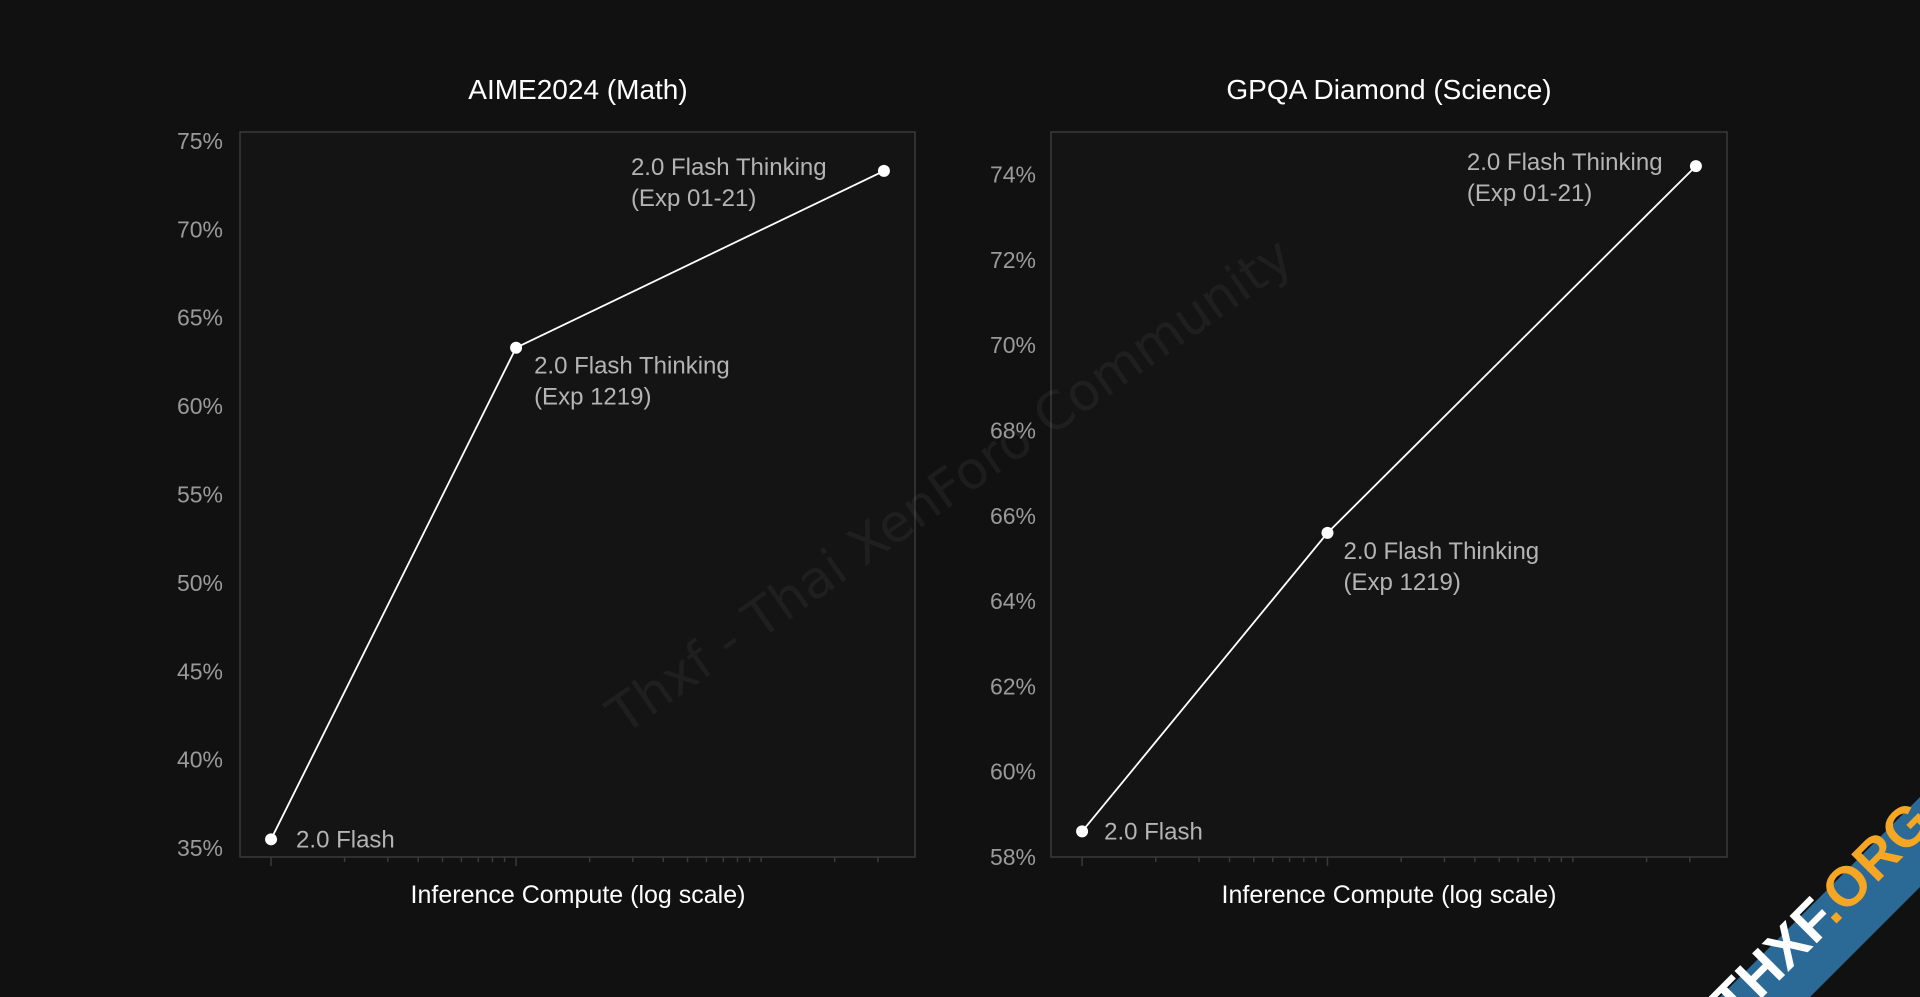 This screenshot has width=1920, height=997. I want to click on y-tick-label: 40%, so click(200, 760).